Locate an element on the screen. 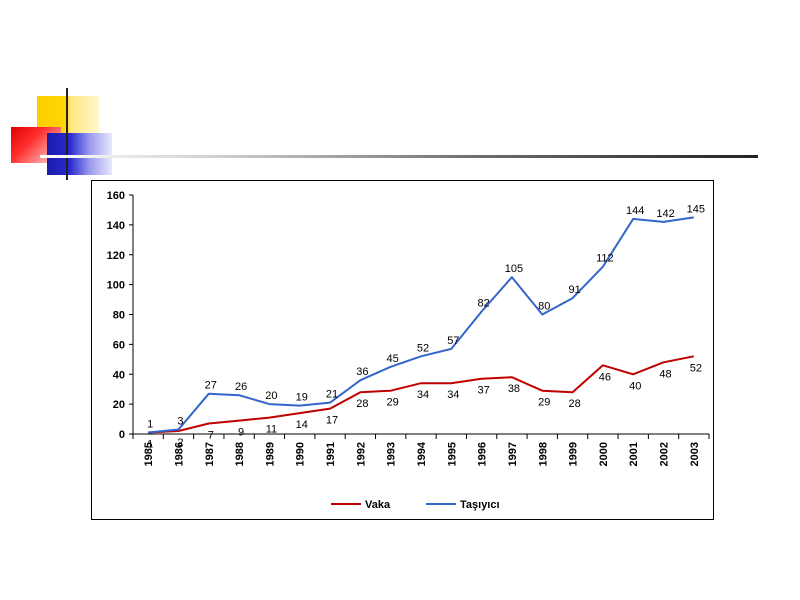  data-label-tasiyici: 91 is located at coordinates (574, 290).